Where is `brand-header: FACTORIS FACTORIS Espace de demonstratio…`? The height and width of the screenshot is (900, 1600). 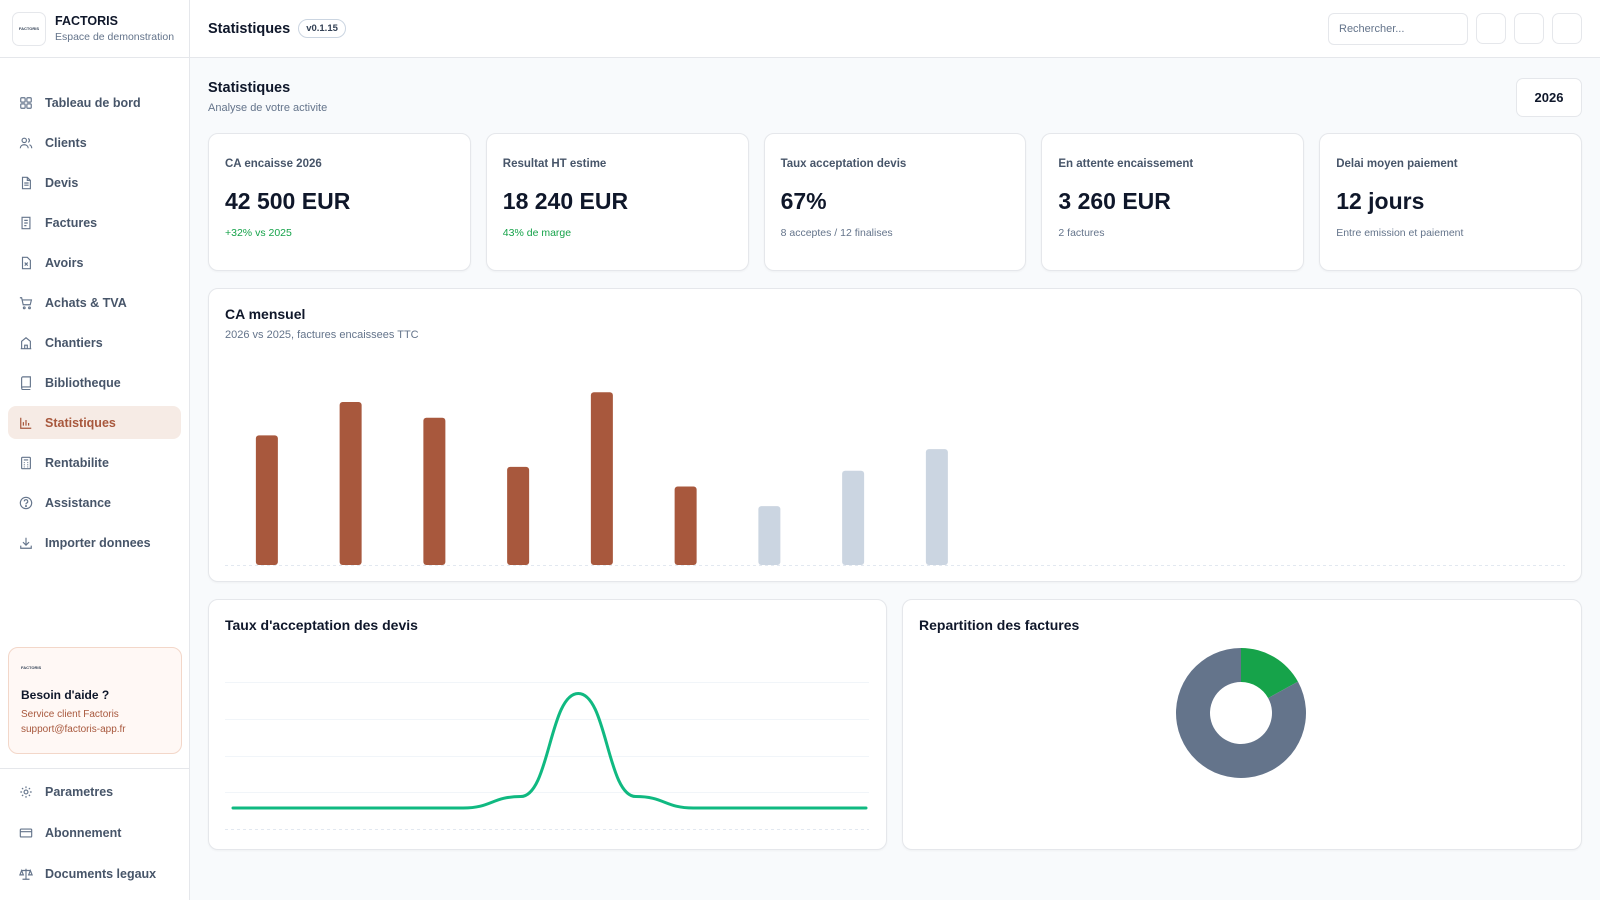 brand-header: FACTORIS FACTORIS Espace de demonstratio… is located at coordinates (94, 29).